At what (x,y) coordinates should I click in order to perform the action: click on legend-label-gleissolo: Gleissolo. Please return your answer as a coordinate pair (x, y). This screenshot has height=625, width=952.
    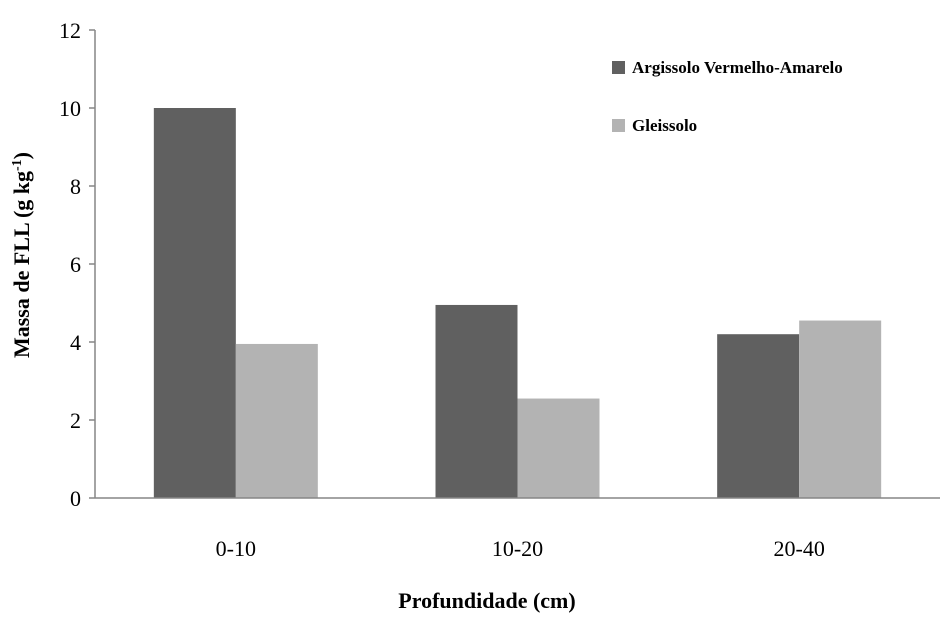
    Looking at the image, I should click on (664, 125).